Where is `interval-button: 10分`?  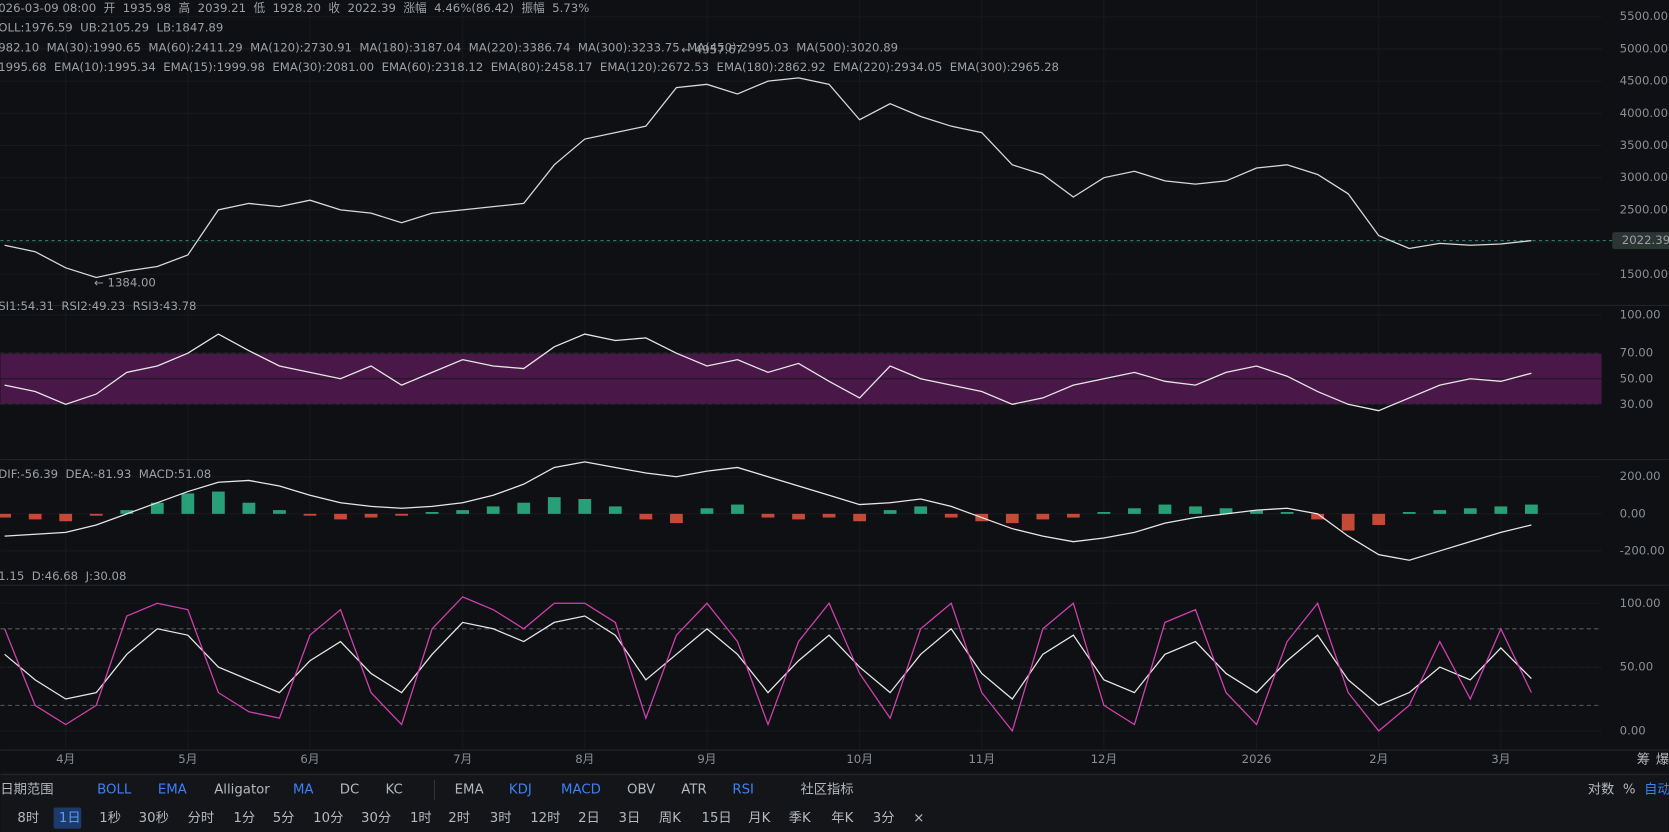
interval-button: 10分 is located at coordinates (328, 818).